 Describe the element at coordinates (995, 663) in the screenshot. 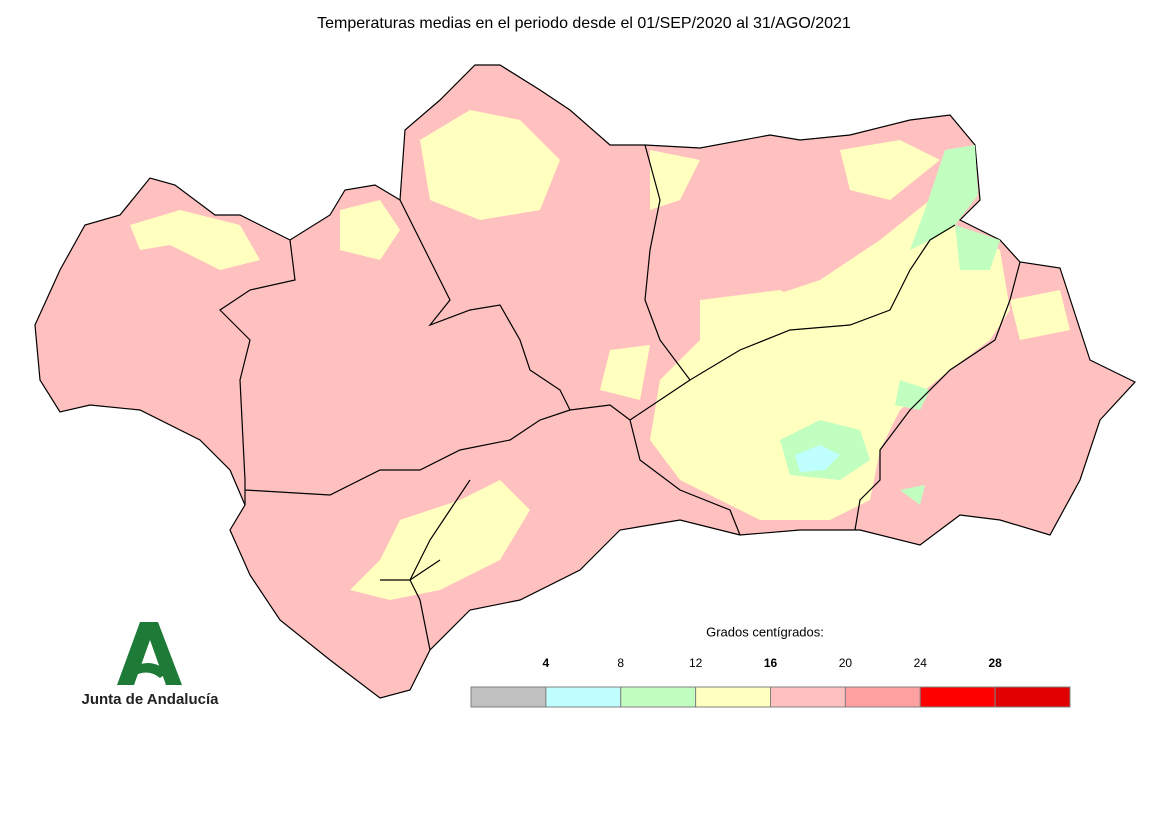

I see `legend-tick-label: 28` at that location.